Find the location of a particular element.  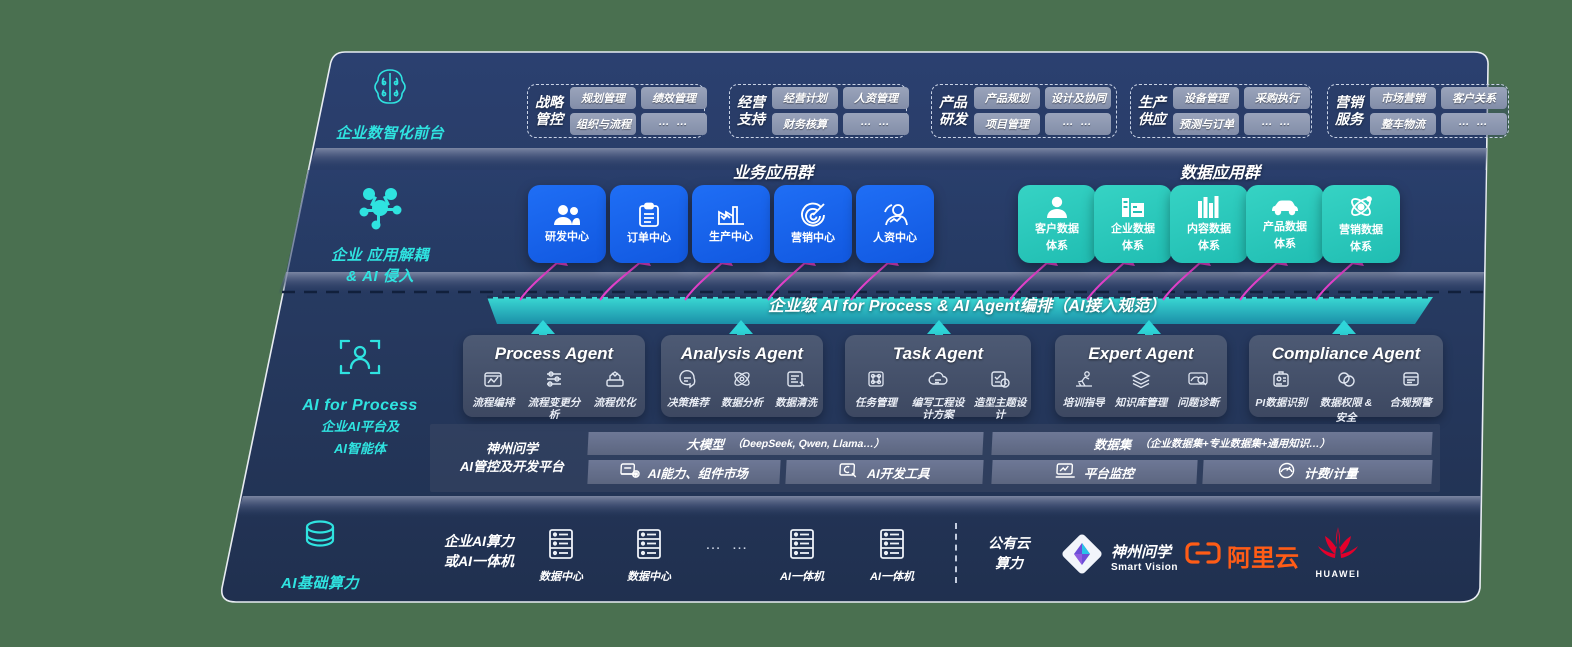

chip: 绩效管理 is located at coordinates (674, 98).